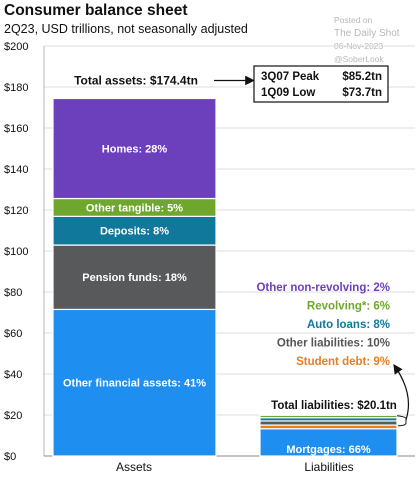 This screenshot has height=480, width=419. What do you see at coordinates (328, 467) in the screenshot?
I see `x-tick-label-liabilities: Liabilities` at bounding box center [328, 467].